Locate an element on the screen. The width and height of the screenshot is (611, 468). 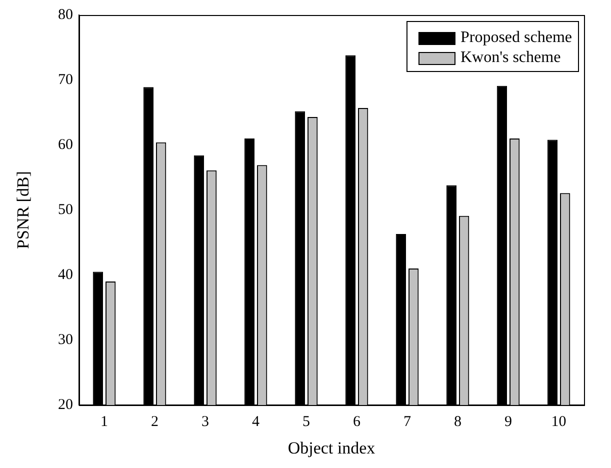
x-tick-label: 5 is located at coordinates (306, 422).